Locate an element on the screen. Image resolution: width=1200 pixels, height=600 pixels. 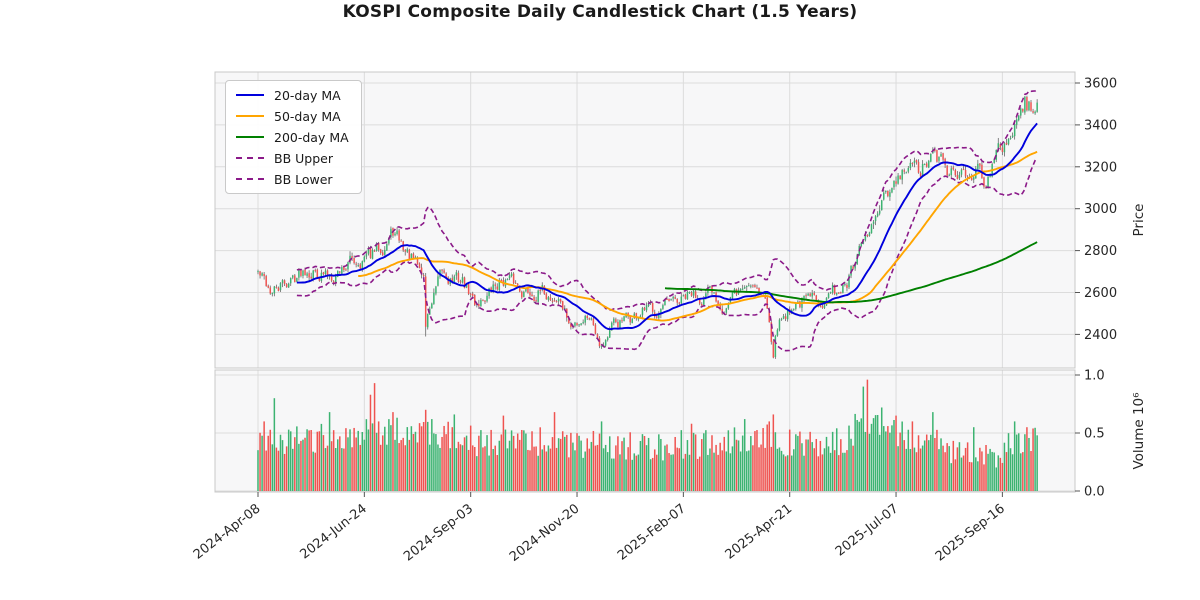
ma20-line-icon is located at coordinates (250, 95).